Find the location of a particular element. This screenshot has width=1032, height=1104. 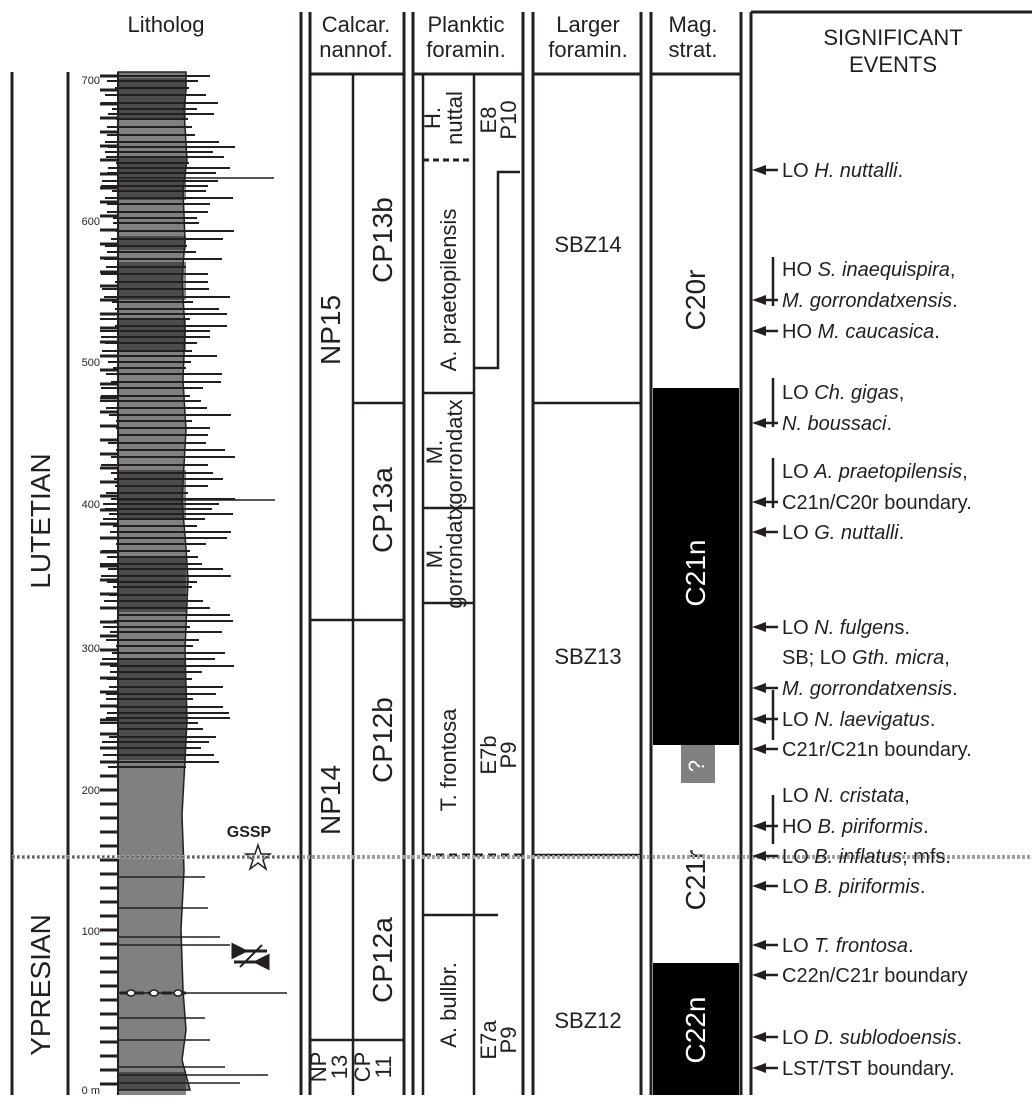

zone-np15: NP15 is located at coordinates (330, 330).